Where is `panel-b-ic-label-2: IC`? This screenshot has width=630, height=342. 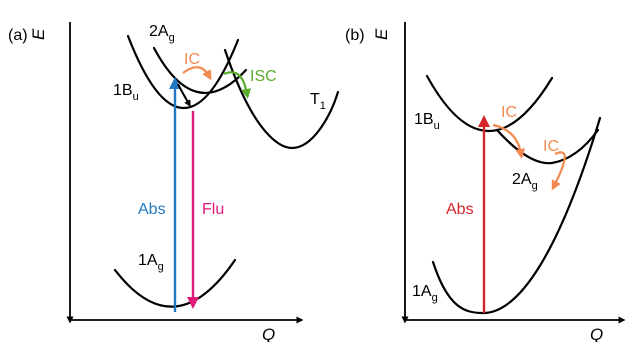
panel-b-ic-label-2: IC is located at coordinates (551, 146).